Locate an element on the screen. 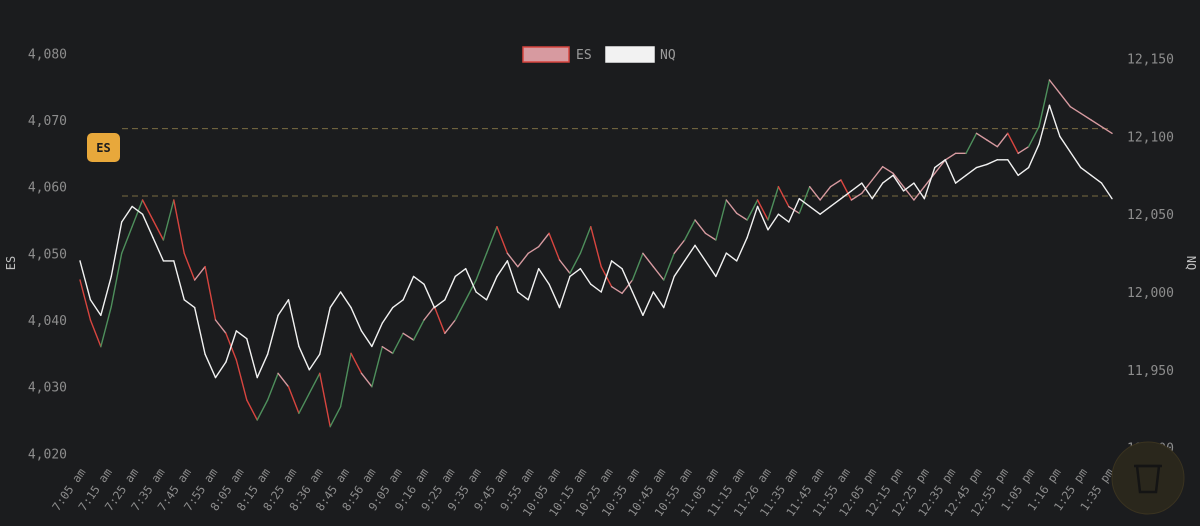 Image resolution: width=1200 pixels, height=526 pixels. legend-nq-swatch is located at coordinates (630, 54).